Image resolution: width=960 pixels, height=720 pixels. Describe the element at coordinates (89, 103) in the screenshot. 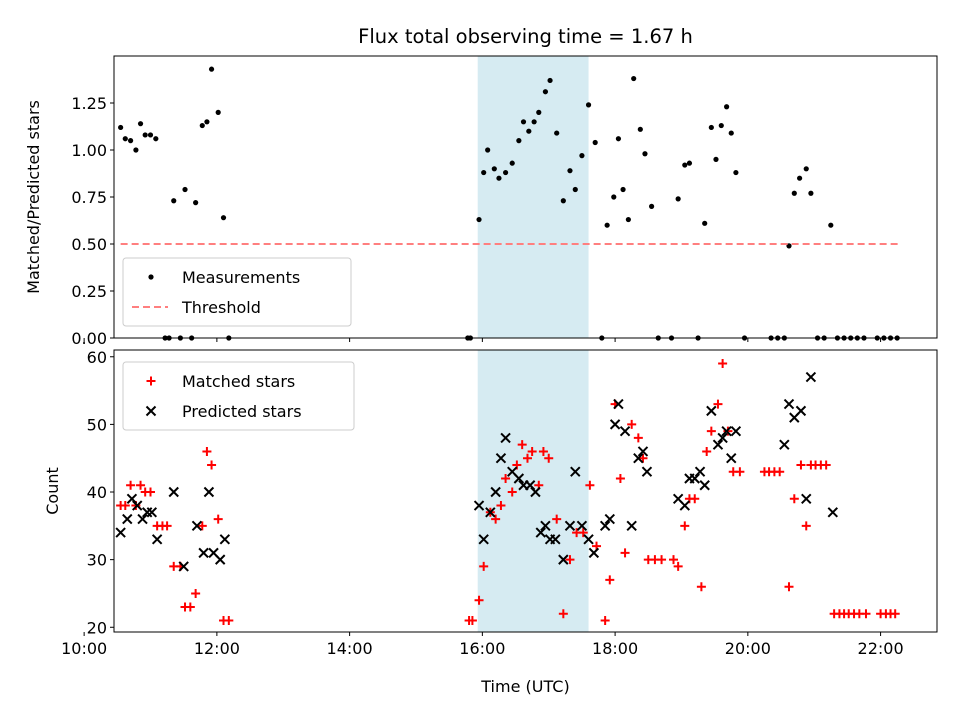

I see `y-tick-label: 1.25` at that location.